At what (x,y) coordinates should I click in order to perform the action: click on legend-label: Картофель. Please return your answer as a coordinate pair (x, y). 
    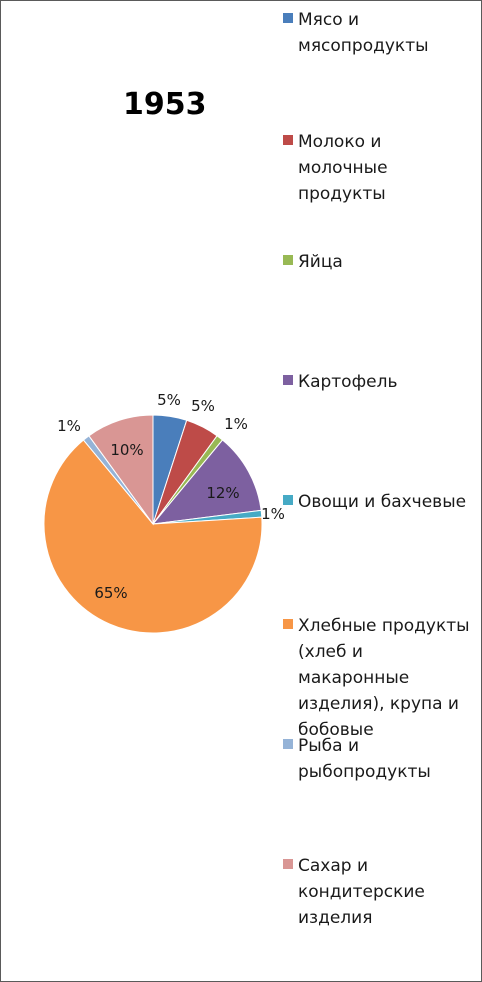
    Looking at the image, I should click on (348, 382).